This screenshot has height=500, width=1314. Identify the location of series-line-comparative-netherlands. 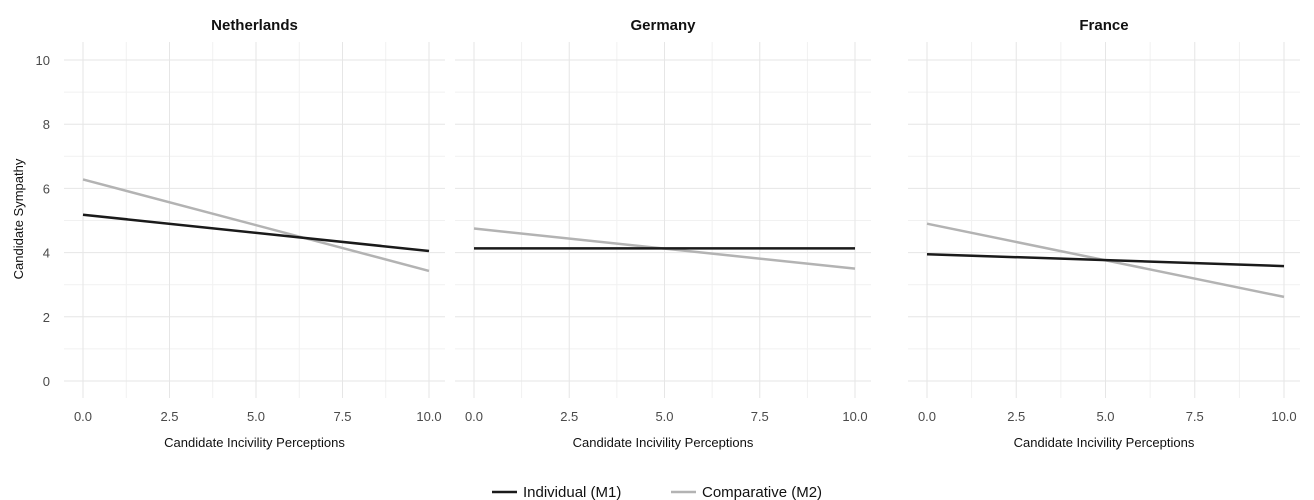
(256, 225).